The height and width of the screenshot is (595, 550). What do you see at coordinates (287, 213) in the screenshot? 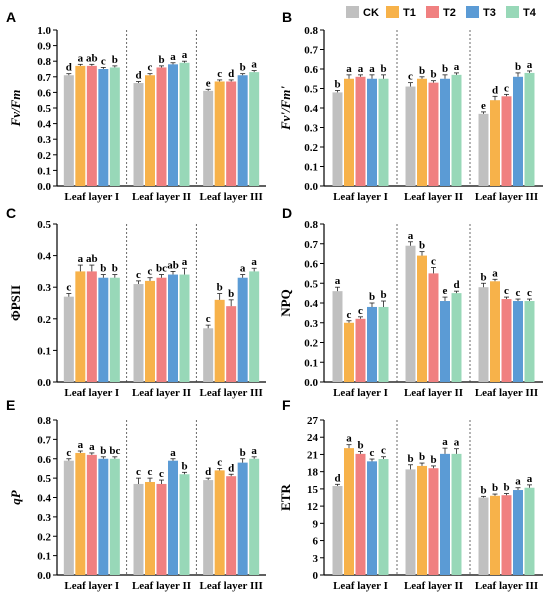
I see `panel-letter-d: D` at bounding box center [287, 213].